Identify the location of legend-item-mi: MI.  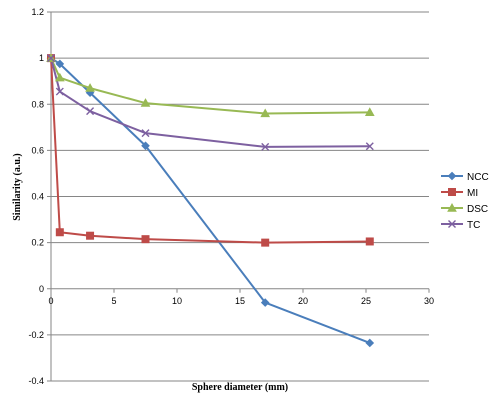
(459, 193).